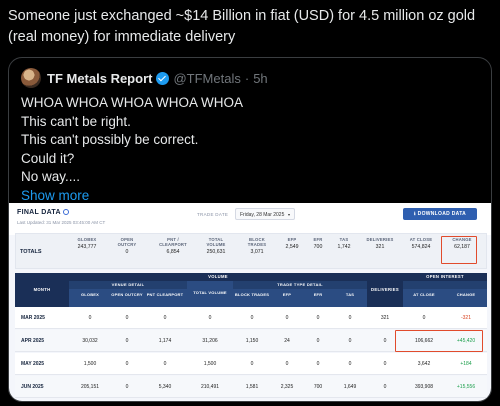 Image resolution: width=500 pixels, height=406 pixels. Describe the element at coordinates (210, 294) in the screenshot. I see `total-volume-header: TOTAL VOLUME` at that location.